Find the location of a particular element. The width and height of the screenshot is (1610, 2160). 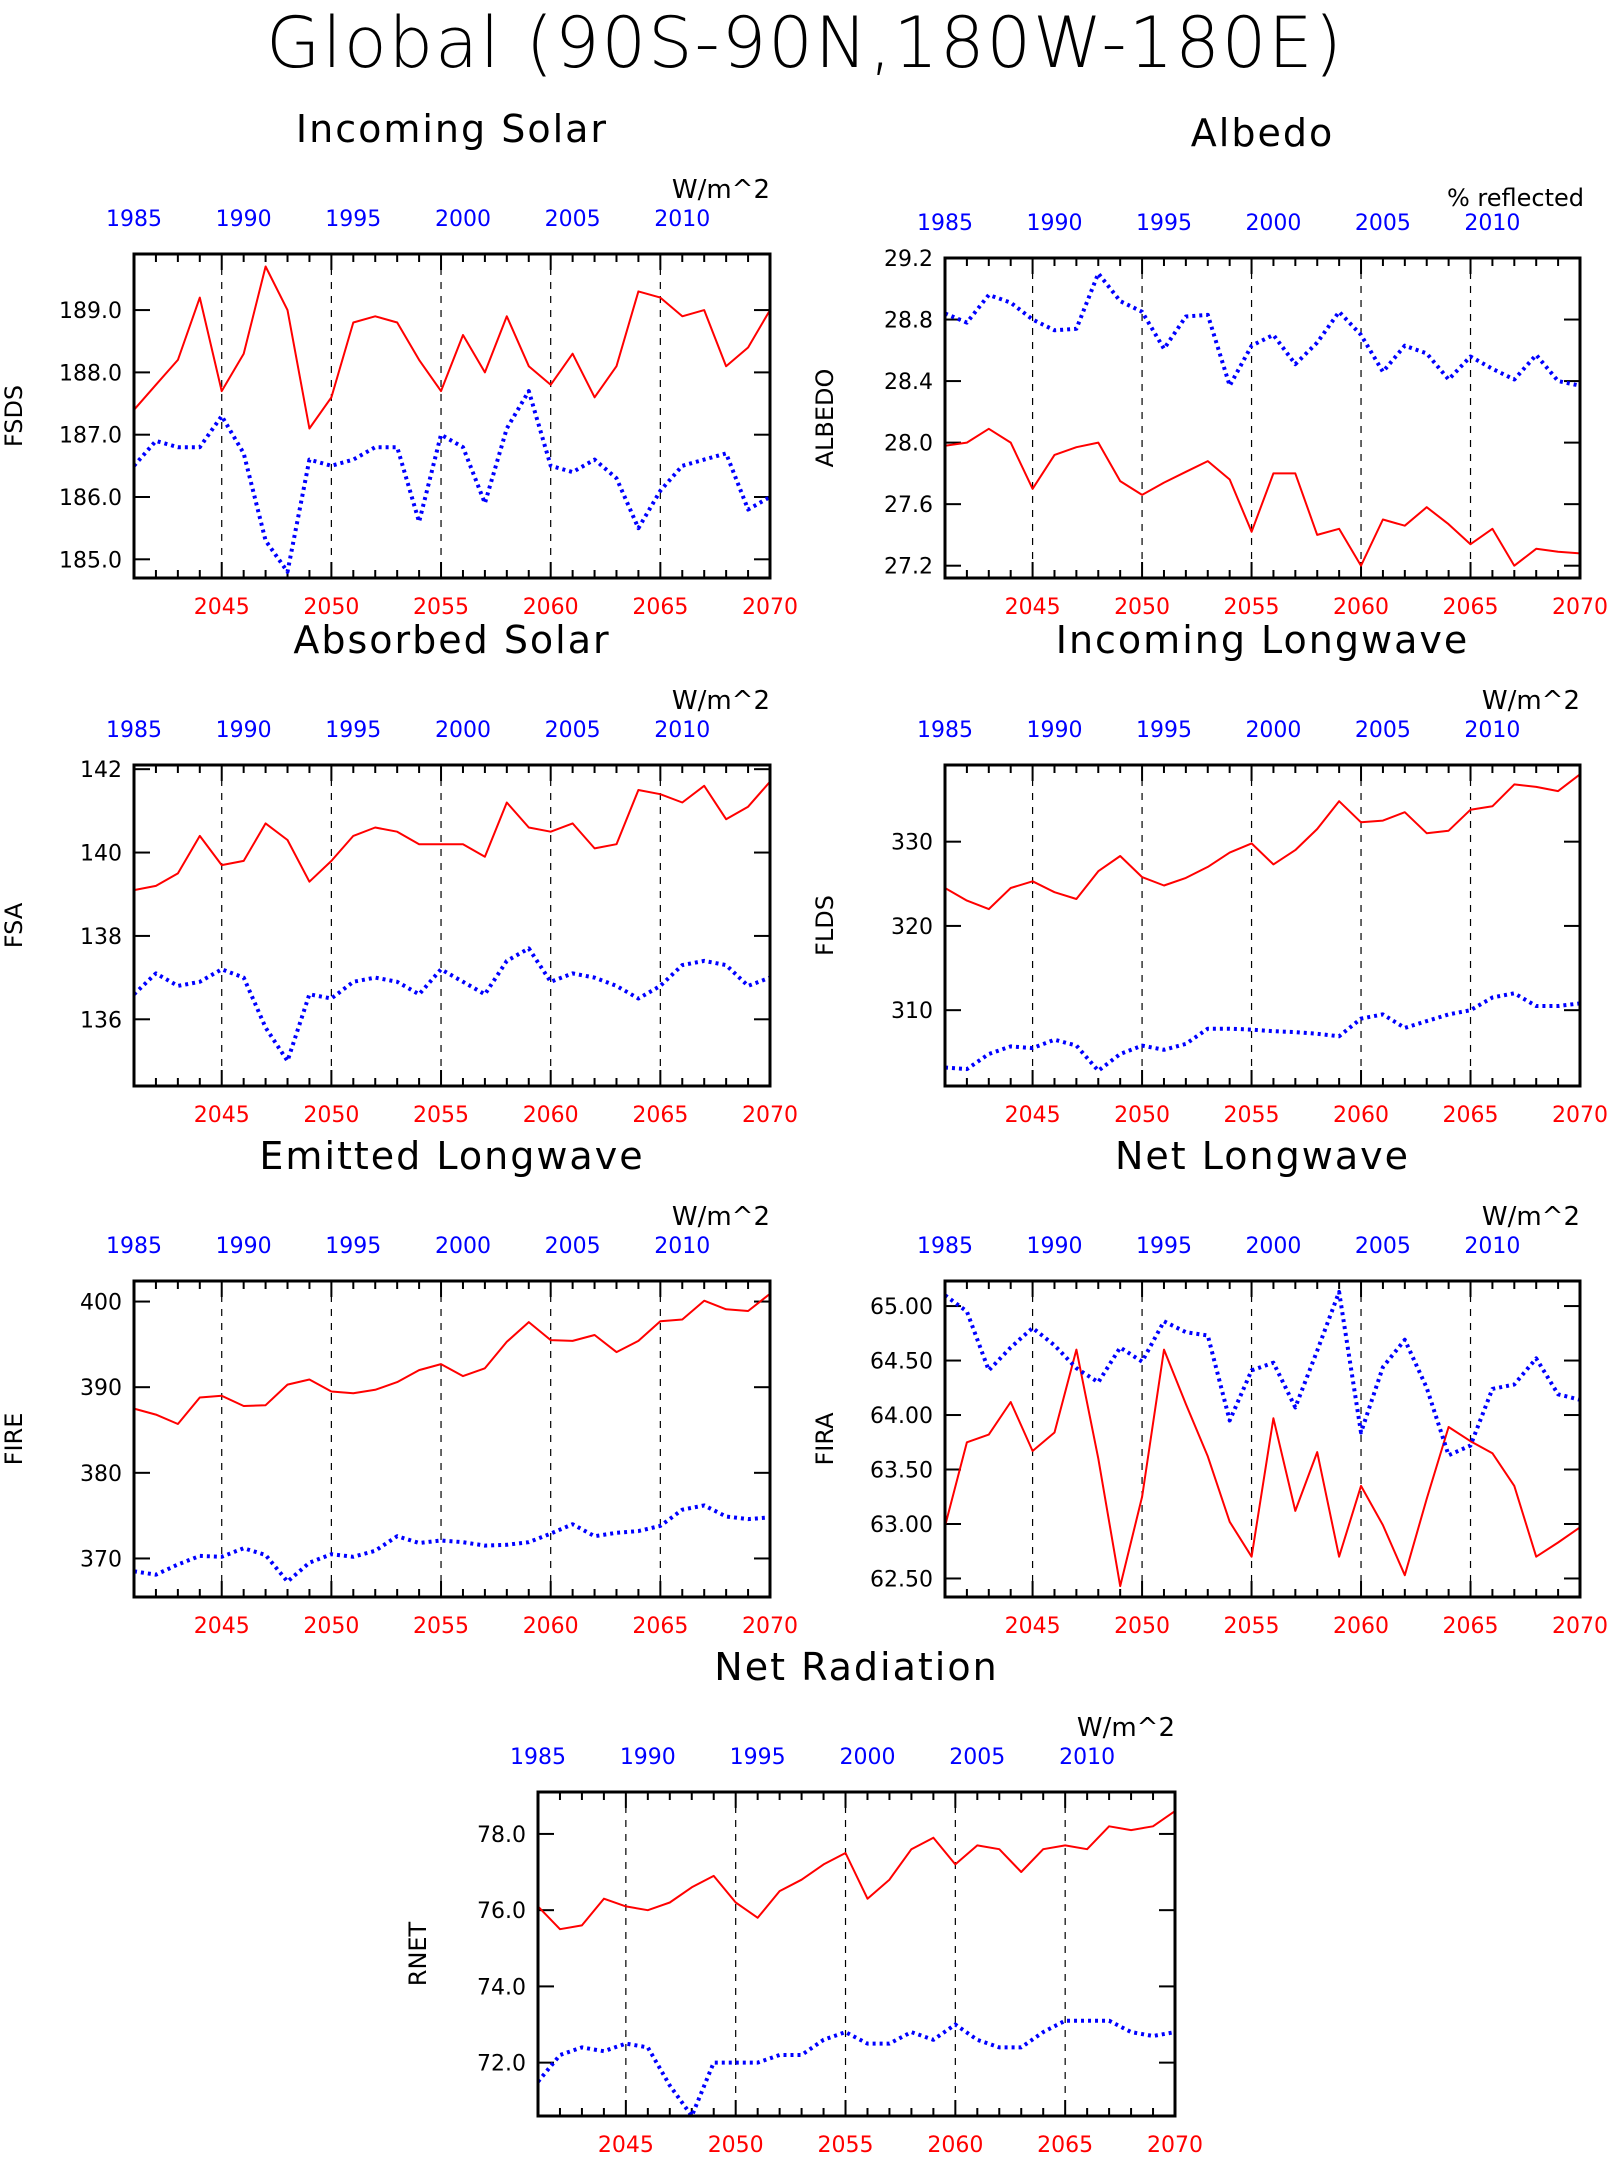

y-axis-label: FSDS is located at coordinates (14, 416).